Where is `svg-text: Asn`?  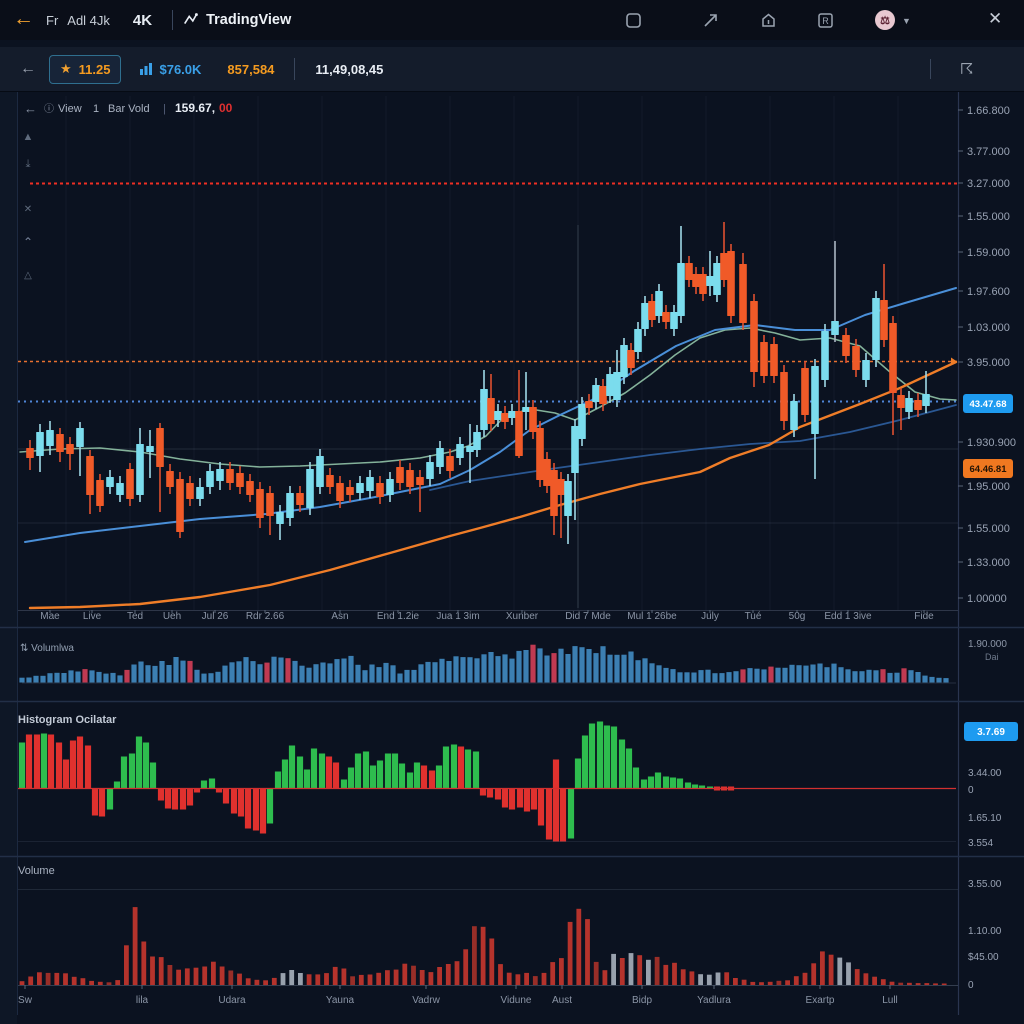
svg-text: Asn is located at coordinates (339, 616).